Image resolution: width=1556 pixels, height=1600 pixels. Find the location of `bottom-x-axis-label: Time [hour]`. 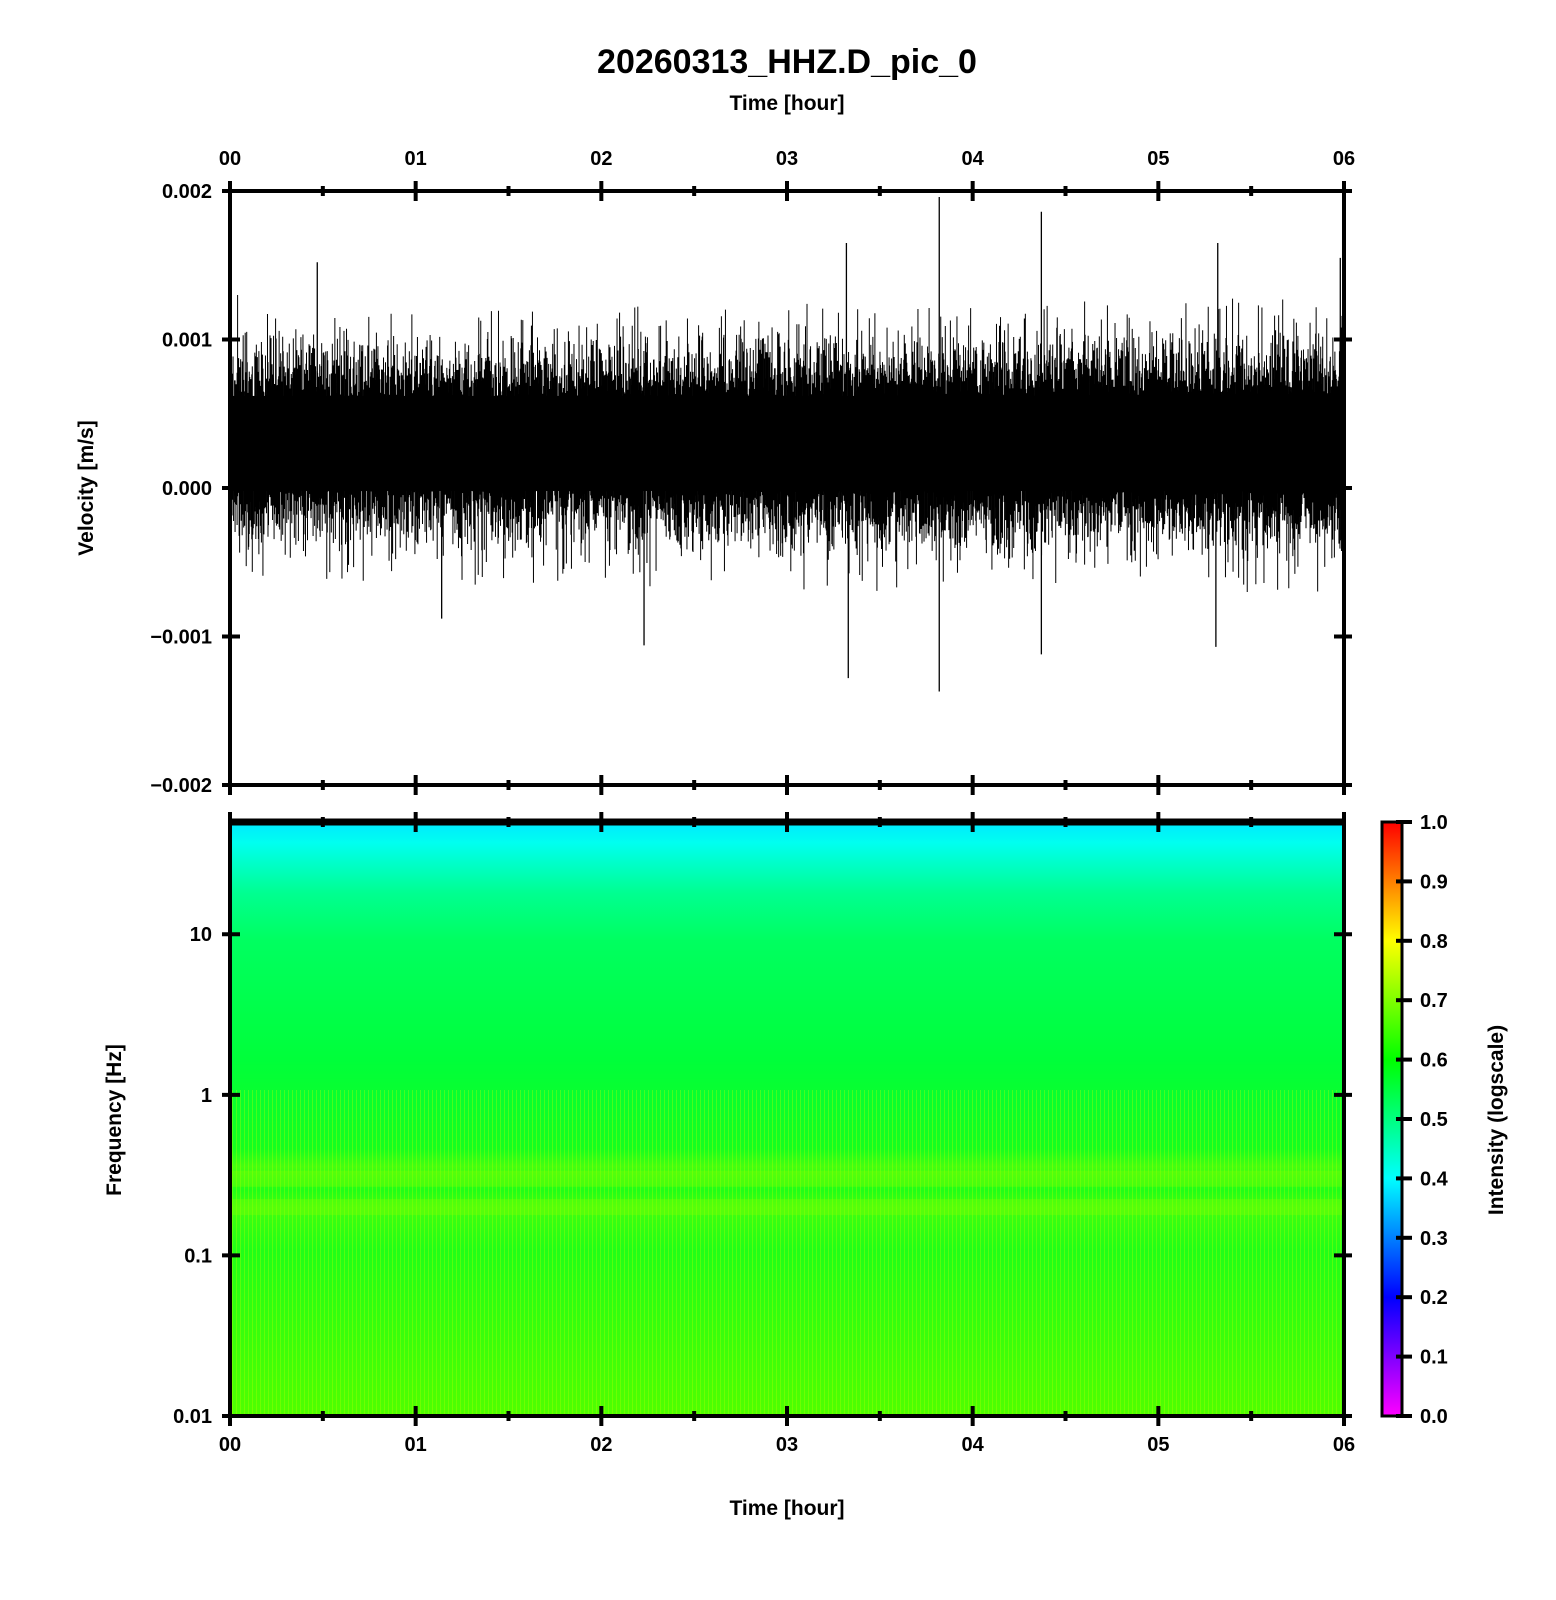

bottom-x-axis-label: Time [hour] is located at coordinates (786, 1508).